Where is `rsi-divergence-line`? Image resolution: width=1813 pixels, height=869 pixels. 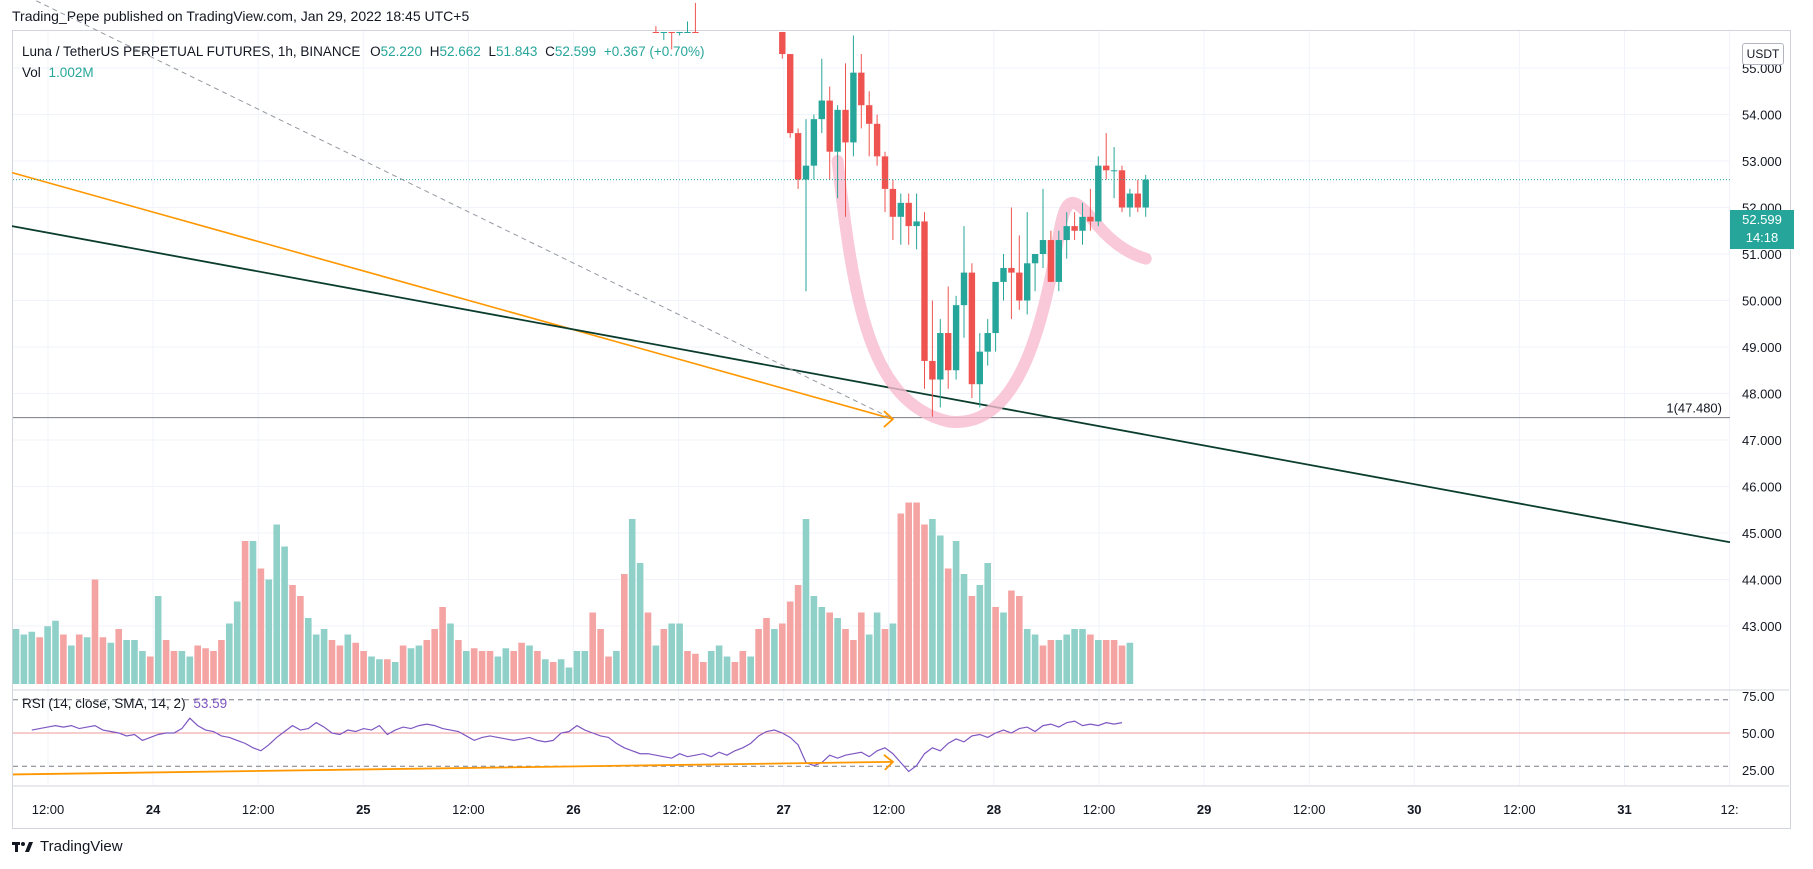
rsi-divergence-line is located at coordinates (452, 768).